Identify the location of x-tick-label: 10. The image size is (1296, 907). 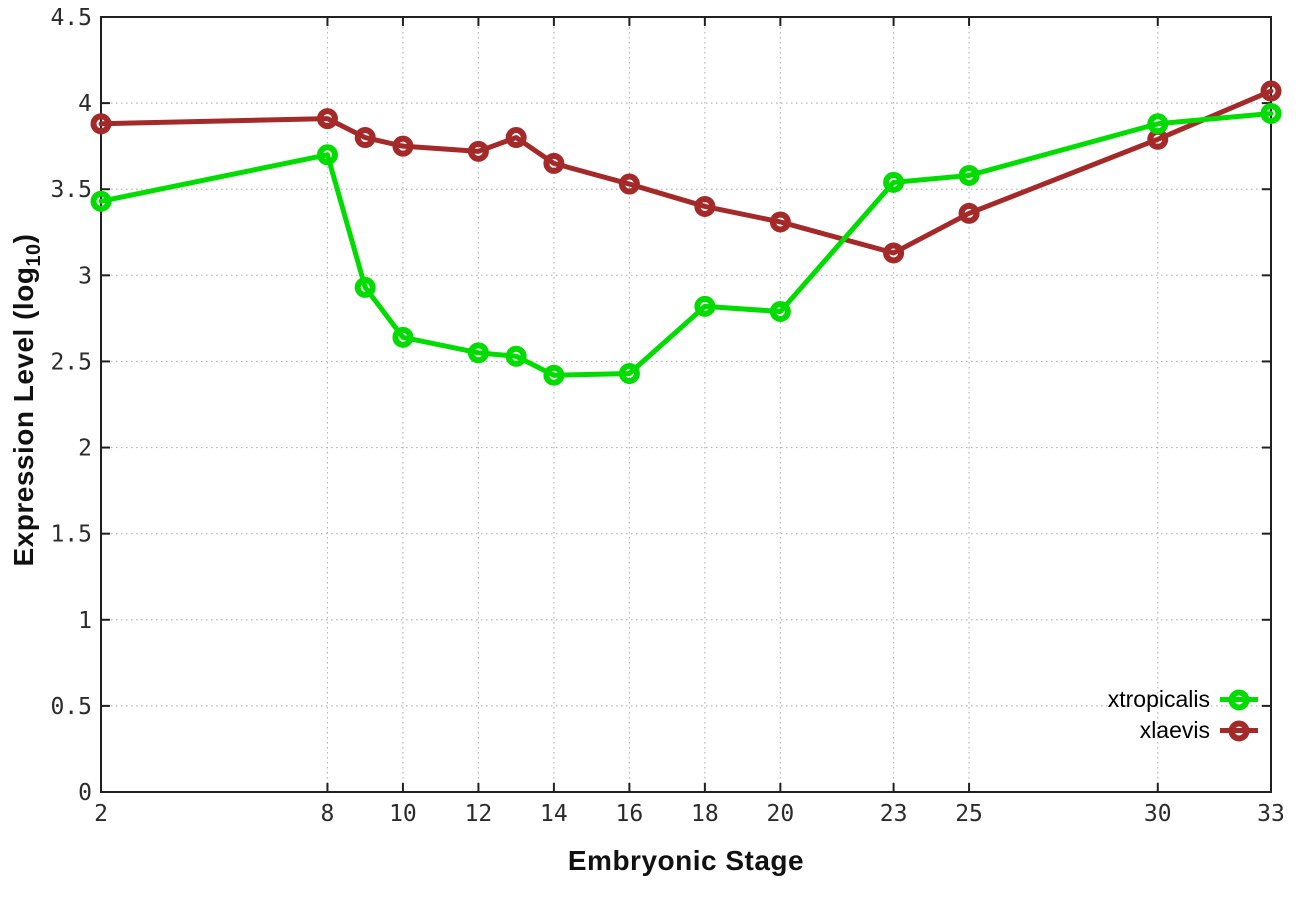
(403, 814).